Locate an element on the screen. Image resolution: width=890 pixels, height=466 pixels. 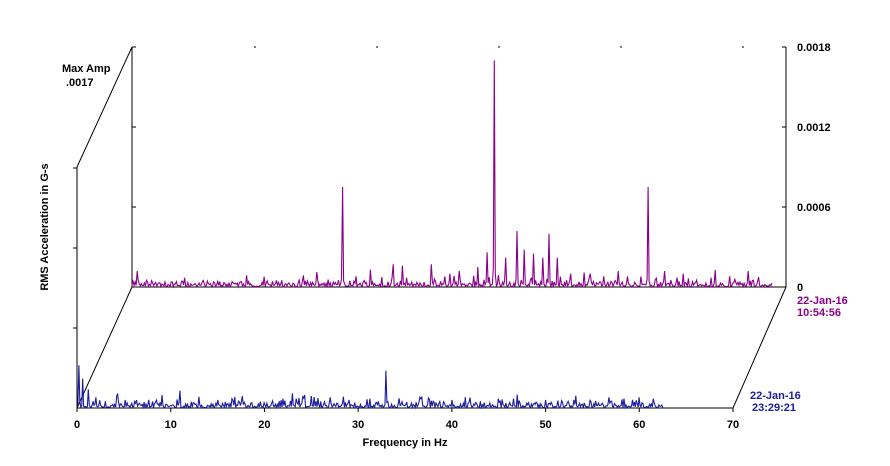
y-tick-label: 0.0018 is located at coordinates (814, 48).